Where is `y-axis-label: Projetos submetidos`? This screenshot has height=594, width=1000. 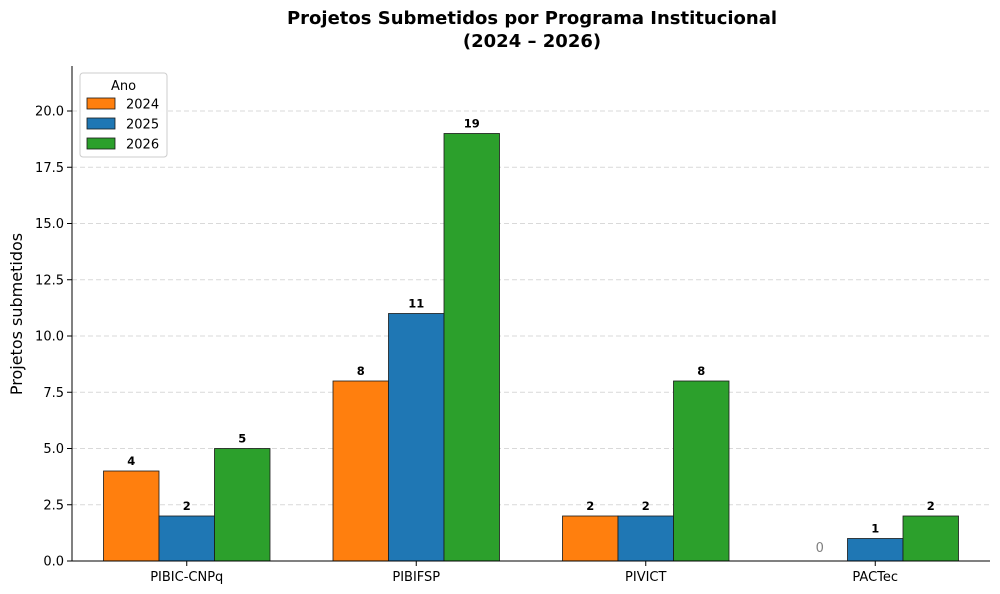 y-axis-label: Projetos submetidos is located at coordinates (16, 314).